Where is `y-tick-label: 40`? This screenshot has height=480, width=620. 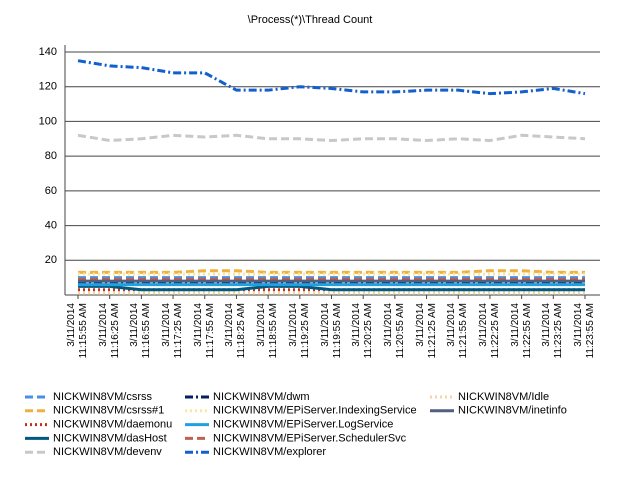 y-tick-label: 40 is located at coordinates (51, 225).